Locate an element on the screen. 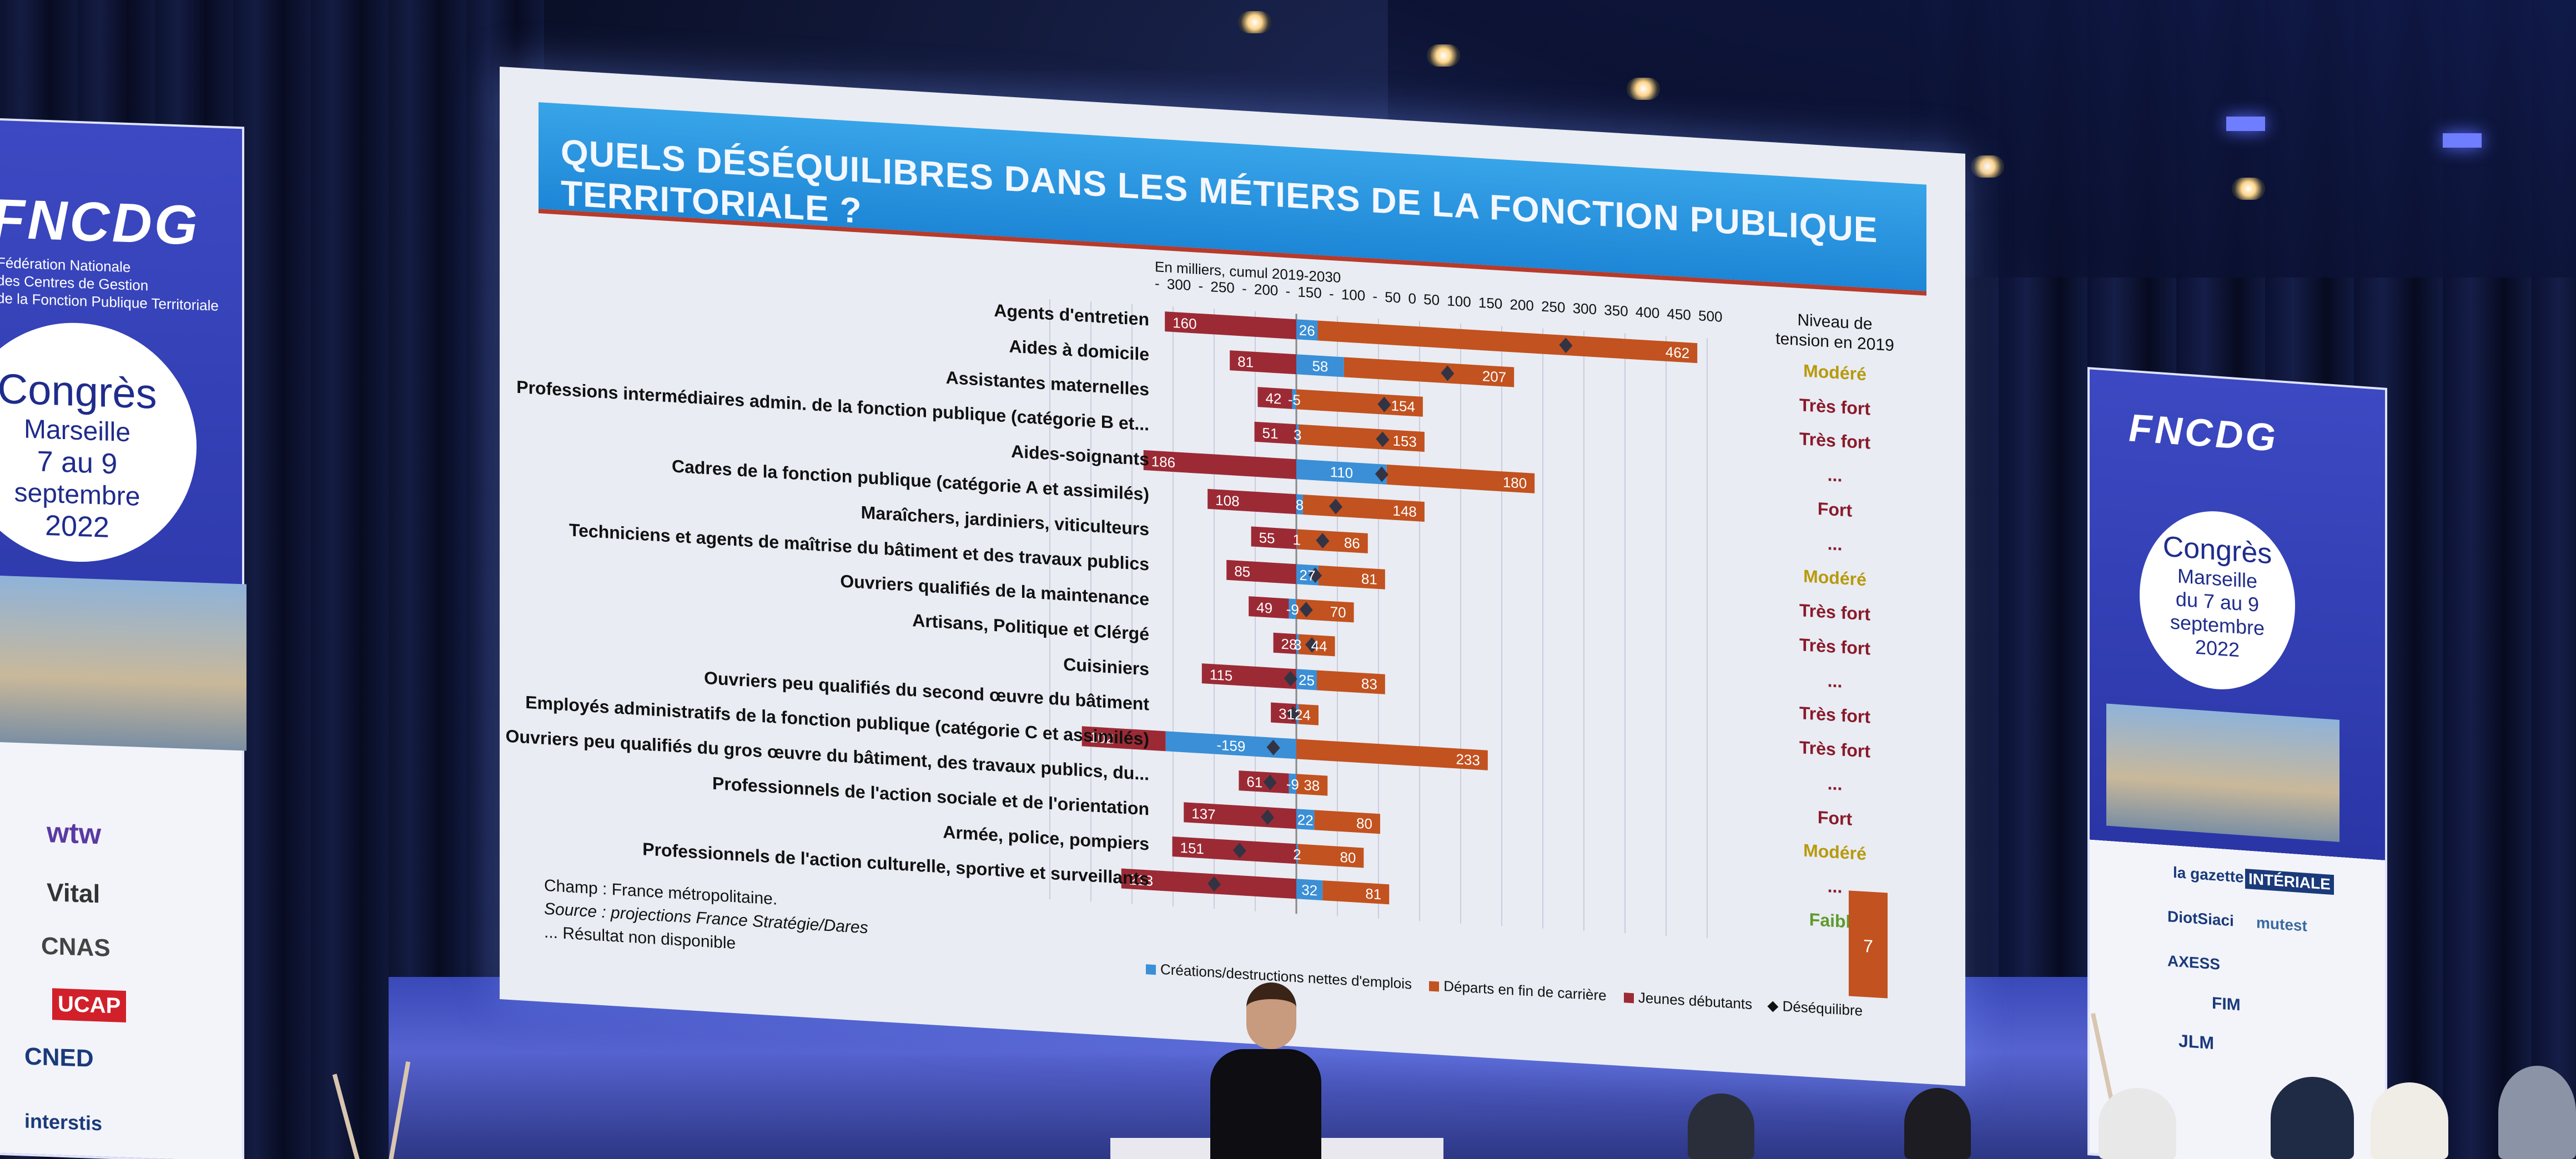 This screenshot has height=1159, width=2576. sponsor-logo: mutest is located at coordinates (2282, 924).